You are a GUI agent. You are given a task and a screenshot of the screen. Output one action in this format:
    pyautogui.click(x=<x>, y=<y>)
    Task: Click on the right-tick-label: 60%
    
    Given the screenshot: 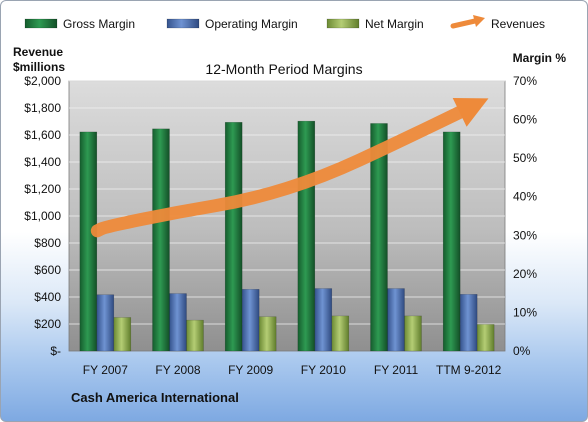 What is the action you would take?
    pyautogui.click(x=525, y=120)
    